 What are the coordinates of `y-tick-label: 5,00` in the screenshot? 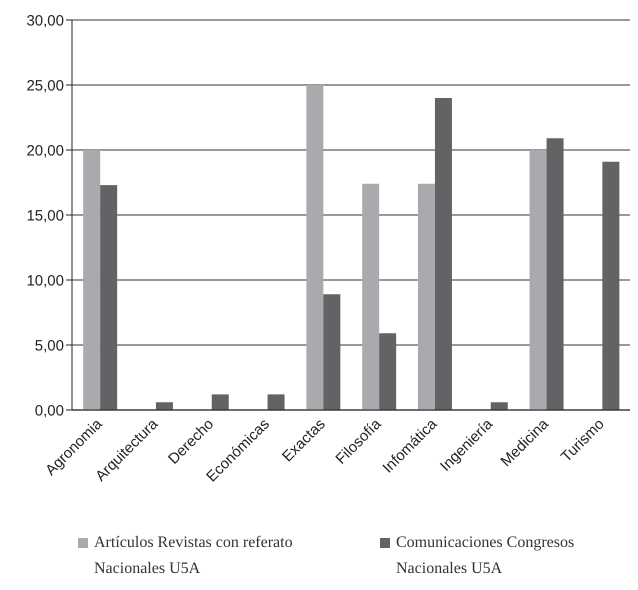 It's located at (49, 345).